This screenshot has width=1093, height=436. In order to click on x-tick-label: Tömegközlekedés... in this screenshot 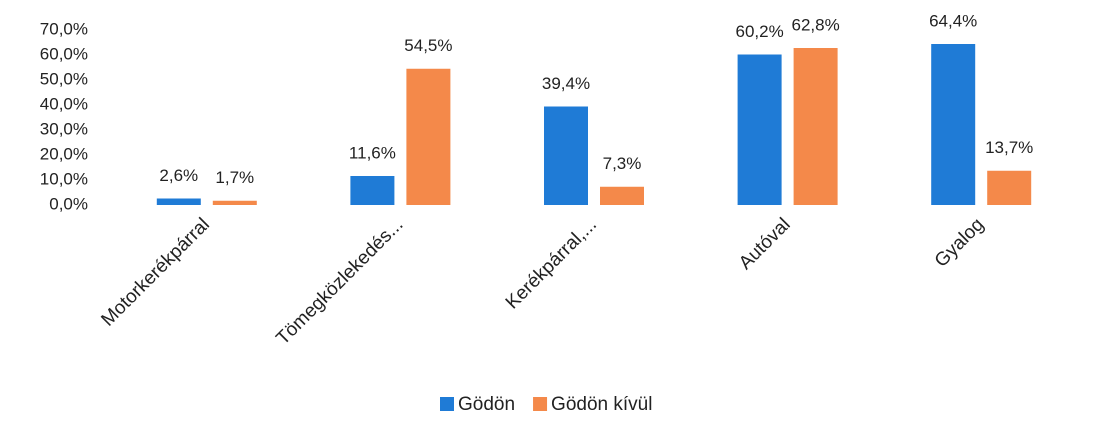, I will do `click(339, 281)`.